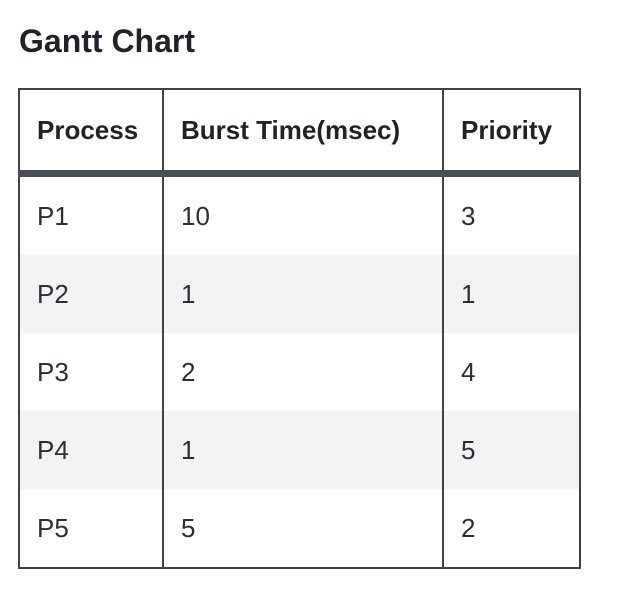 Image resolution: width=638 pixels, height=594 pixels. I want to click on cell-priority: 4, so click(511, 372).